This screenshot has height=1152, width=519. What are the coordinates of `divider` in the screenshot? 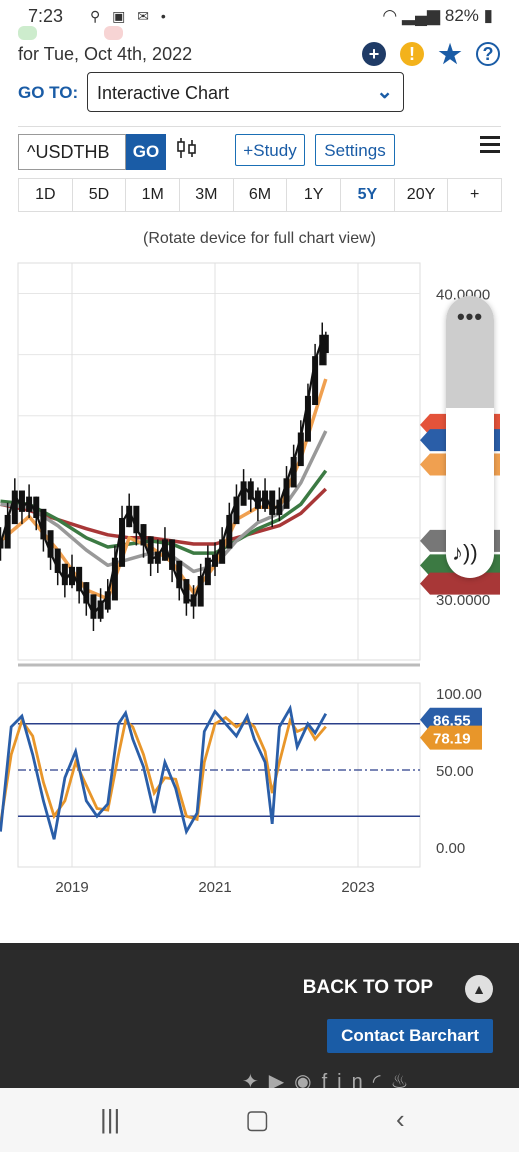 It's located at (259, 126).